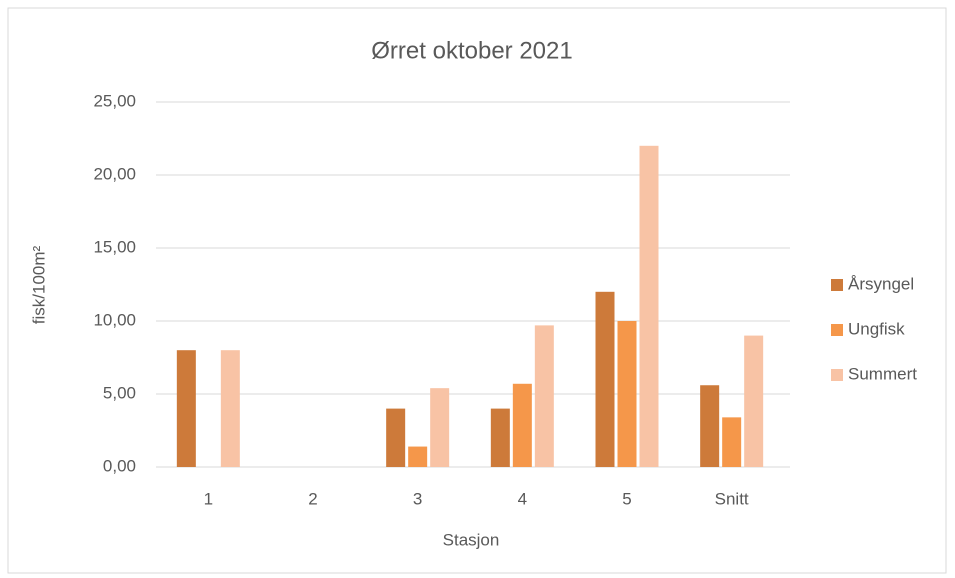 The height and width of the screenshot is (578, 955). Describe the element at coordinates (522, 498) in the screenshot. I see `x-tick-label: 4` at that location.